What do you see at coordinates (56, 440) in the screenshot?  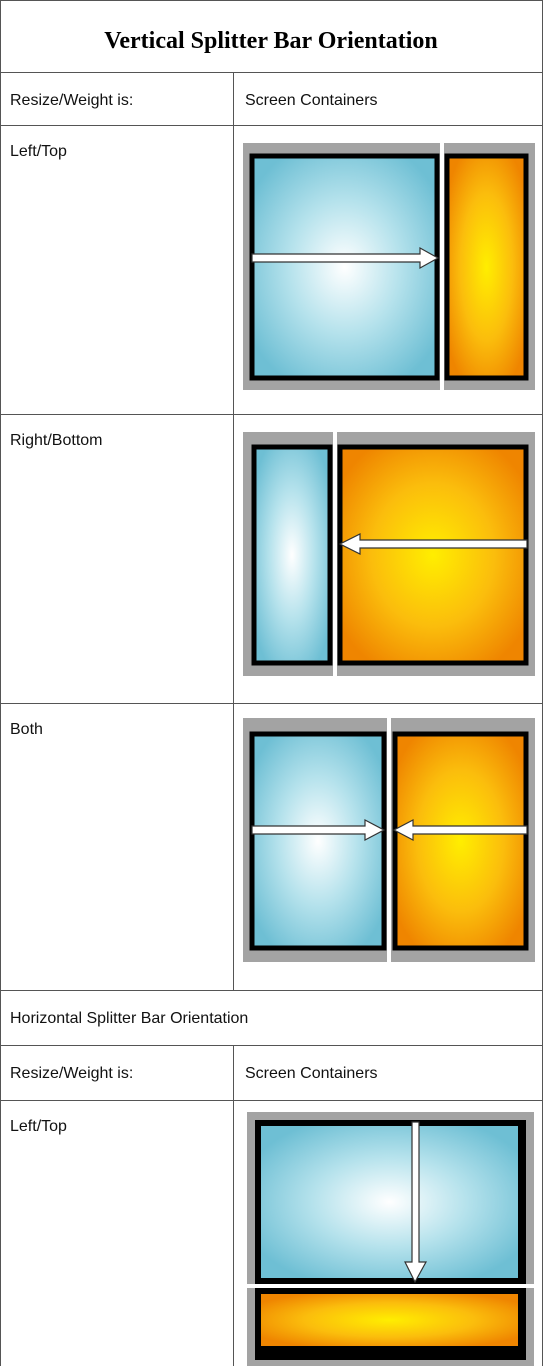 I see `row-label: Right/Bottom` at bounding box center [56, 440].